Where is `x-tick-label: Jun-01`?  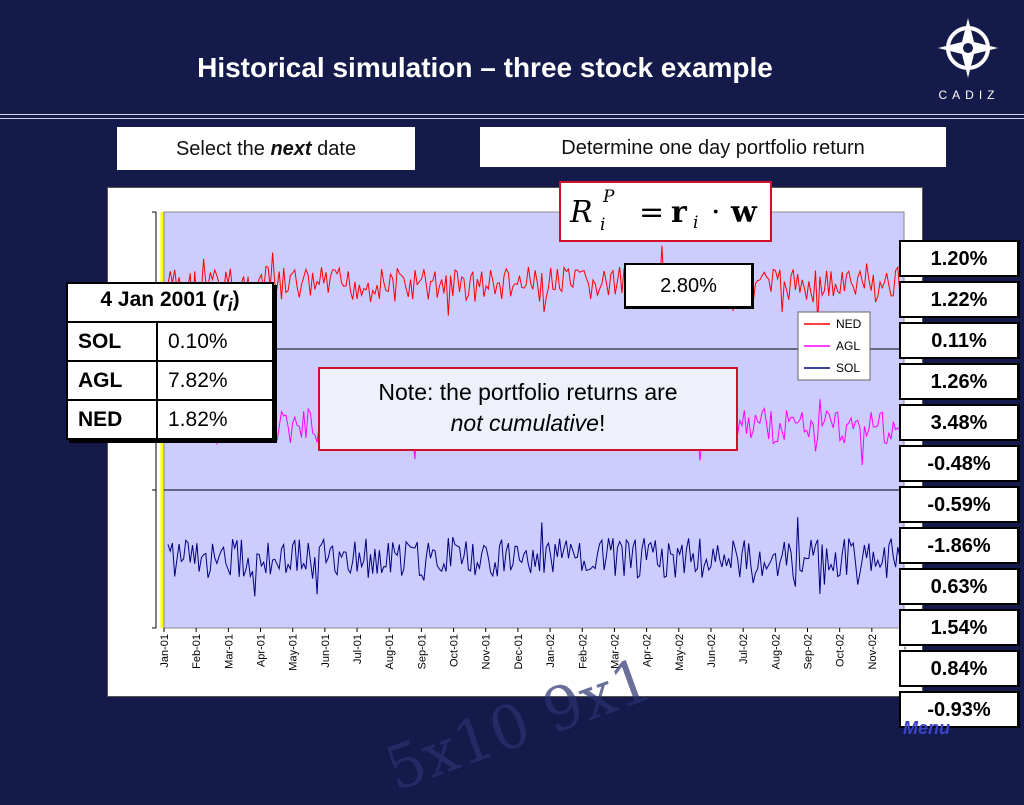
x-tick-label: Jun-01 is located at coordinates (326, 651).